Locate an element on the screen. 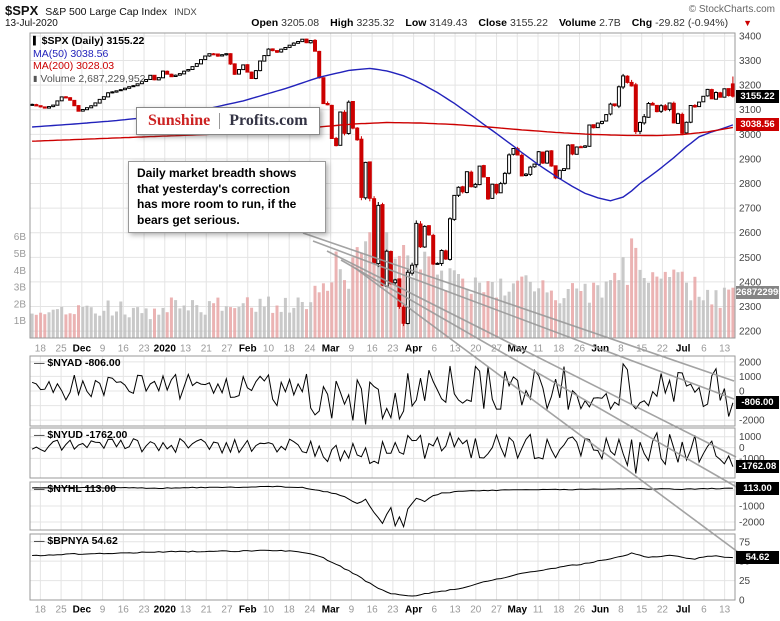  exchange-label: INDX is located at coordinates (185, 12).